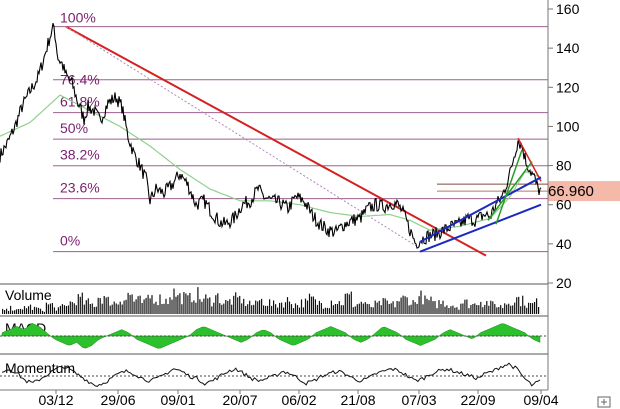 The height and width of the screenshot is (409, 620). I want to click on y-tick-label: 20, so click(564, 283).